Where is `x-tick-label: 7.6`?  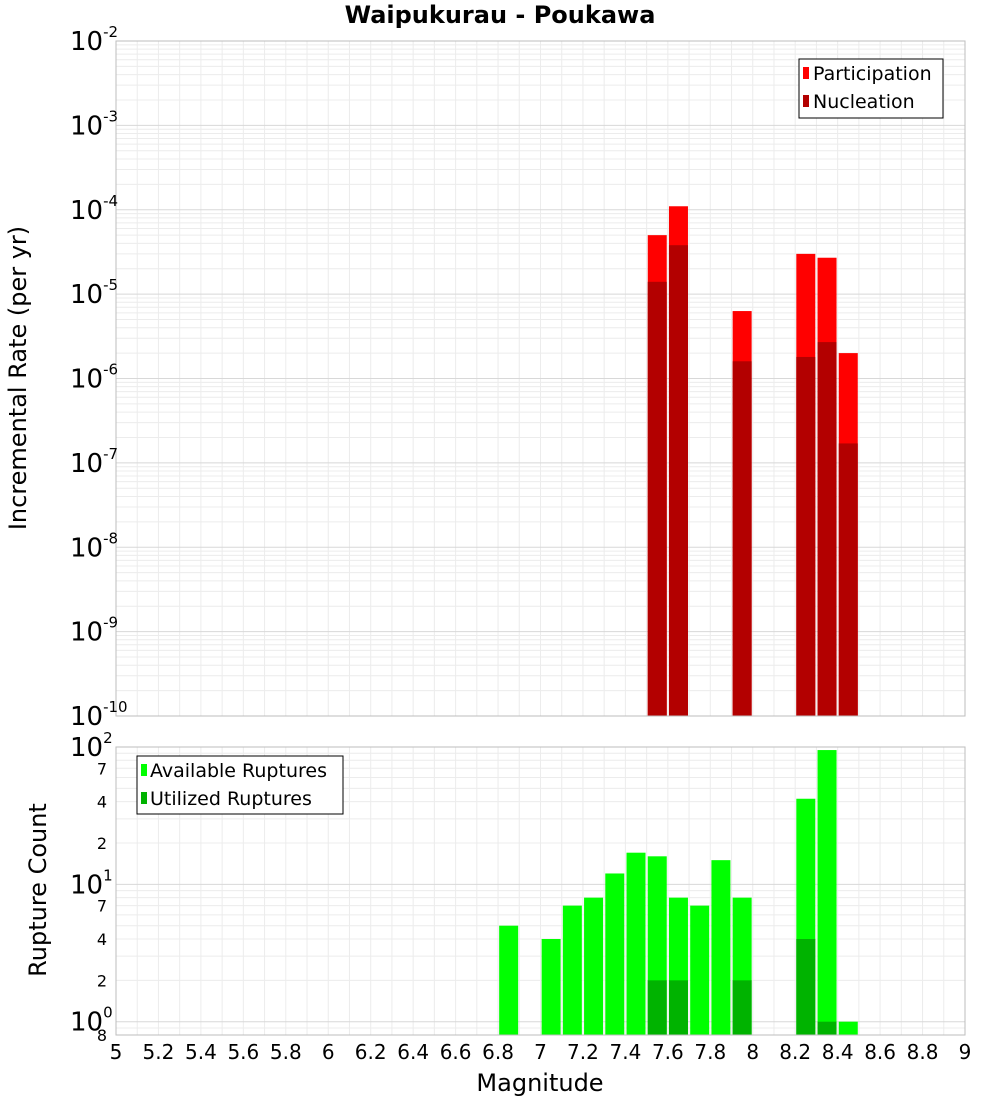
x-tick-label: 7.6 is located at coordinates (668, 1052).